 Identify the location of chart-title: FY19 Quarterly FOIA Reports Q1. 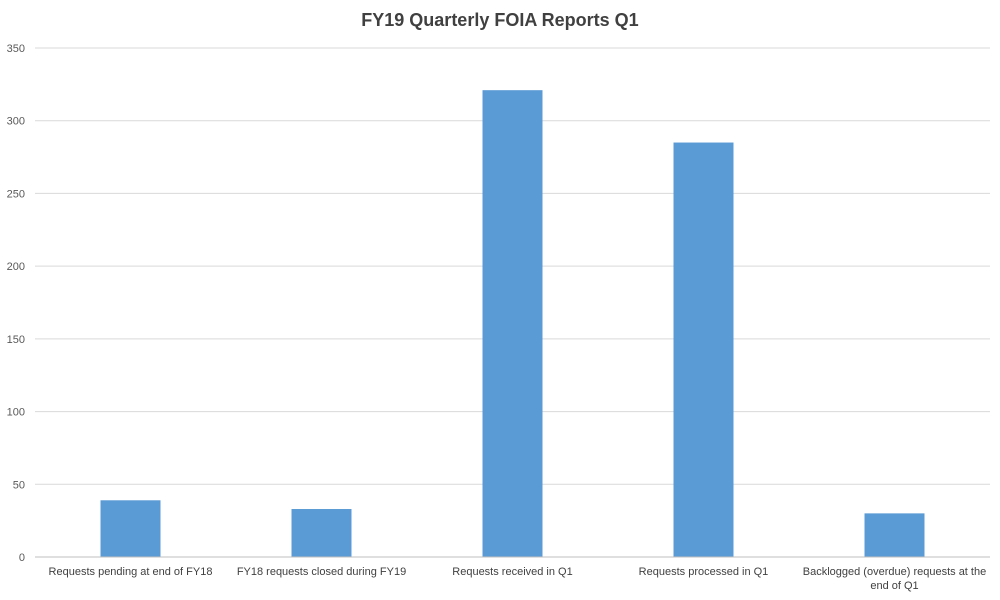
(500, 20).